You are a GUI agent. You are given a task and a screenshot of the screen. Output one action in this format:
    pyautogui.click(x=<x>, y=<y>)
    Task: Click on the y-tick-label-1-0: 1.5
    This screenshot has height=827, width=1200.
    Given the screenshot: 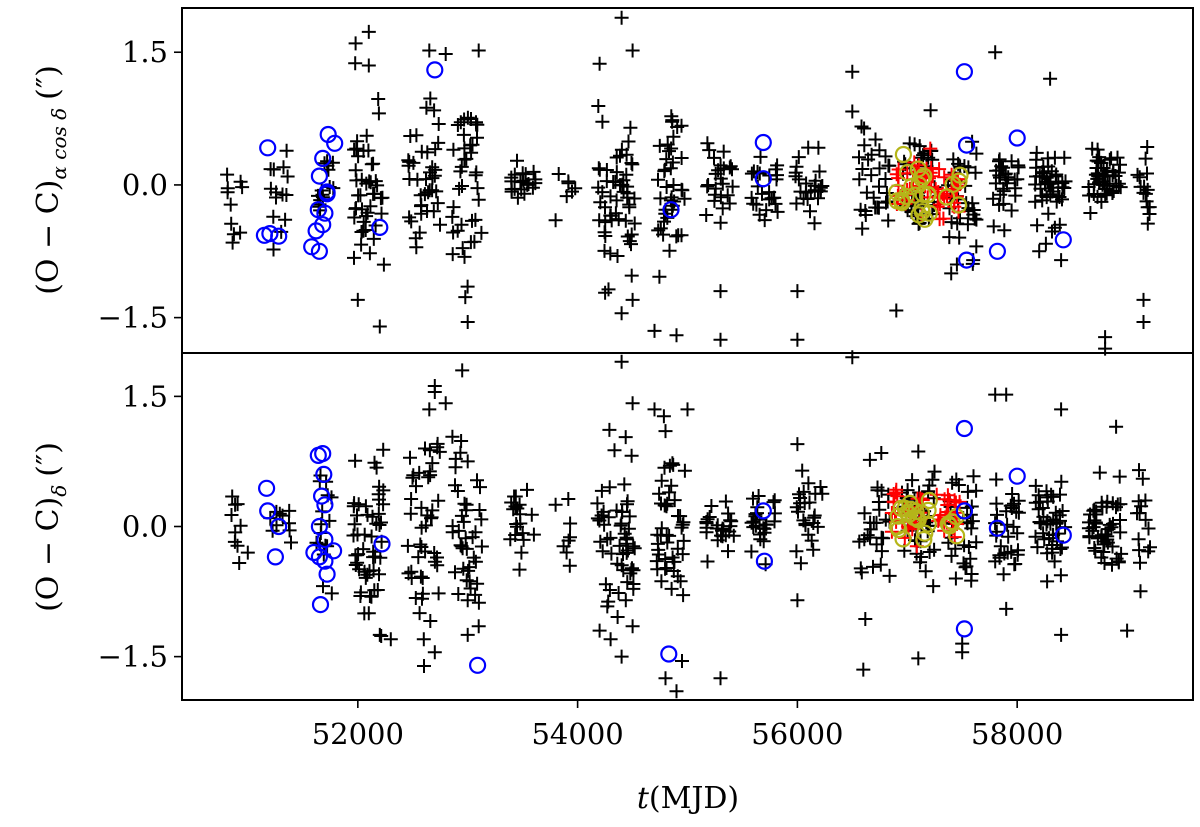 What is the action you would take?
    pyautogui.click(x=145, y=396)
    